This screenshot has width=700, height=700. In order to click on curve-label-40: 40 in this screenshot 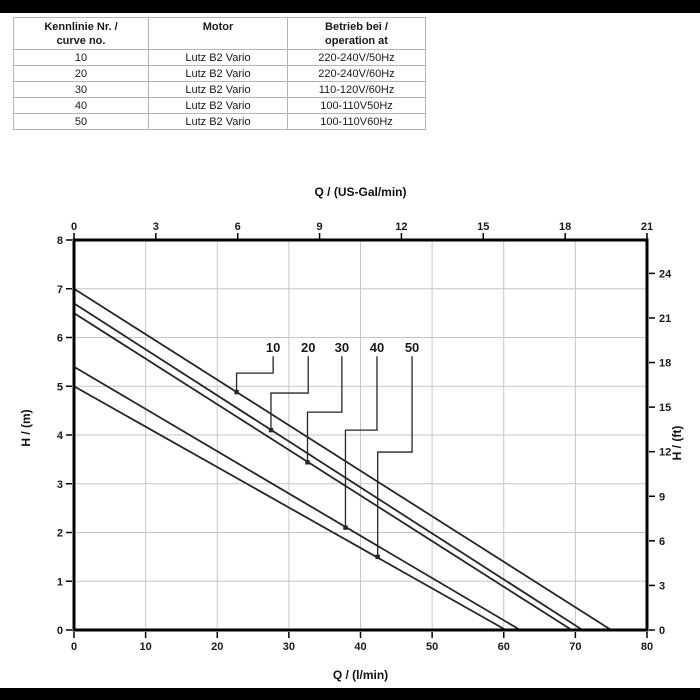, I will do `click(377, 347)`.